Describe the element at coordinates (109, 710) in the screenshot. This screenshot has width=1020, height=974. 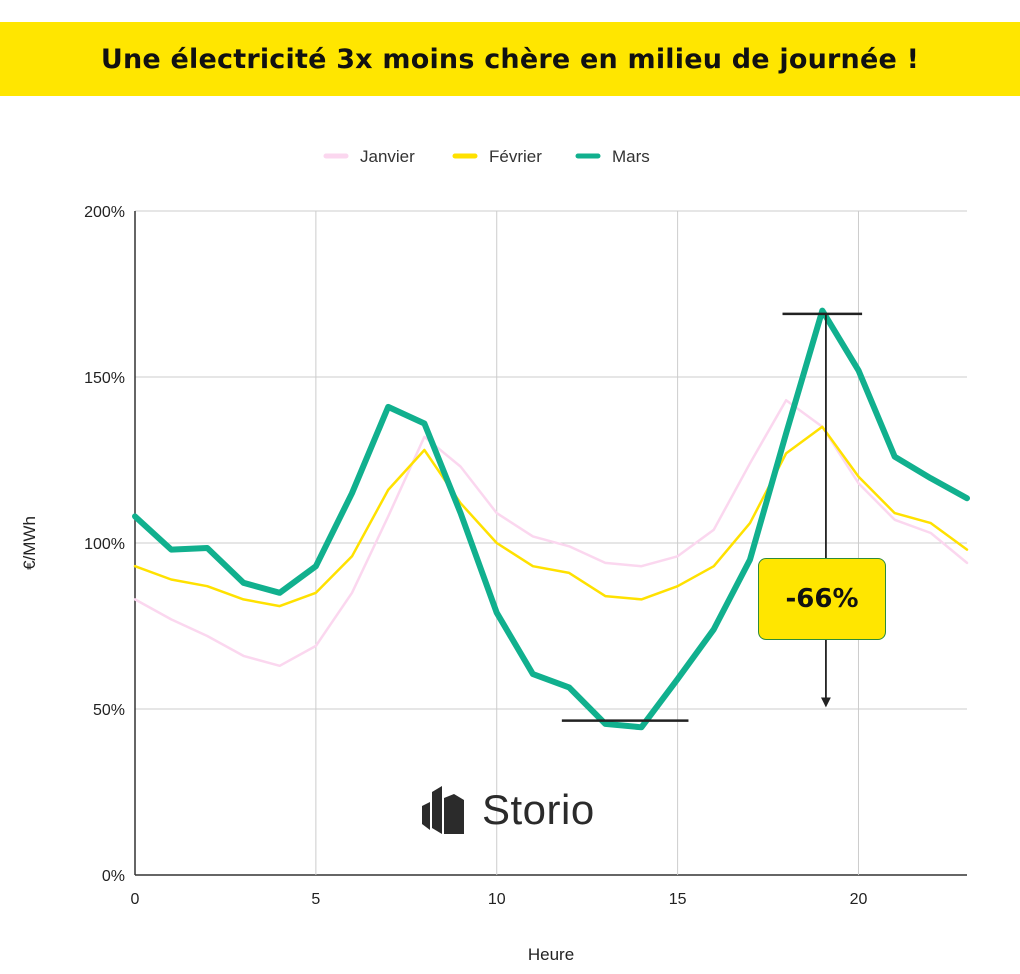
I see `y-tick-label: 50%` at that location.